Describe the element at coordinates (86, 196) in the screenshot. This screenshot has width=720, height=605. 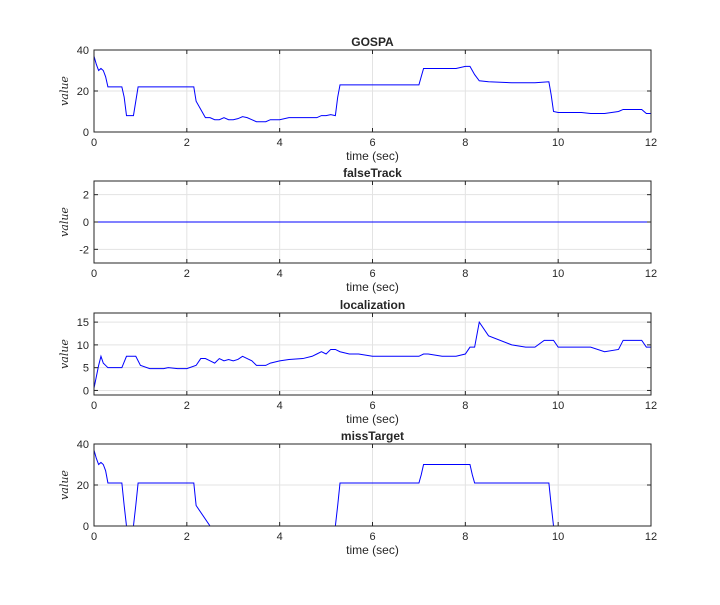
I see `y-tick-label: 2` at that location.